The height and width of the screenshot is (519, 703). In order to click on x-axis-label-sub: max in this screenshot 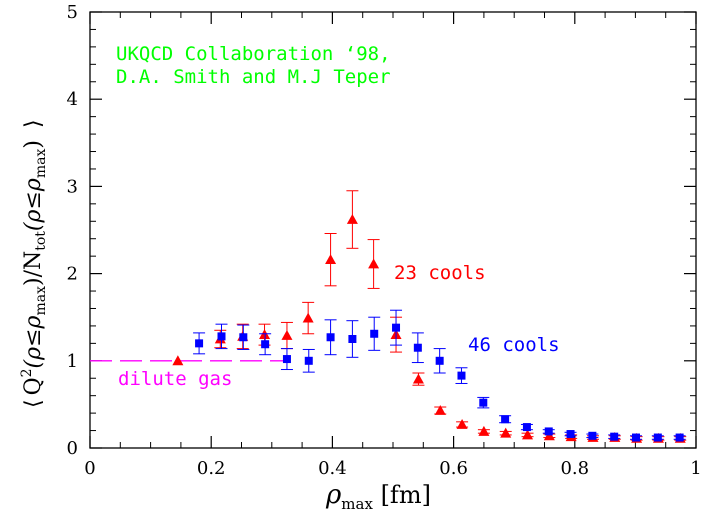, I will do `click(357, 504)`.